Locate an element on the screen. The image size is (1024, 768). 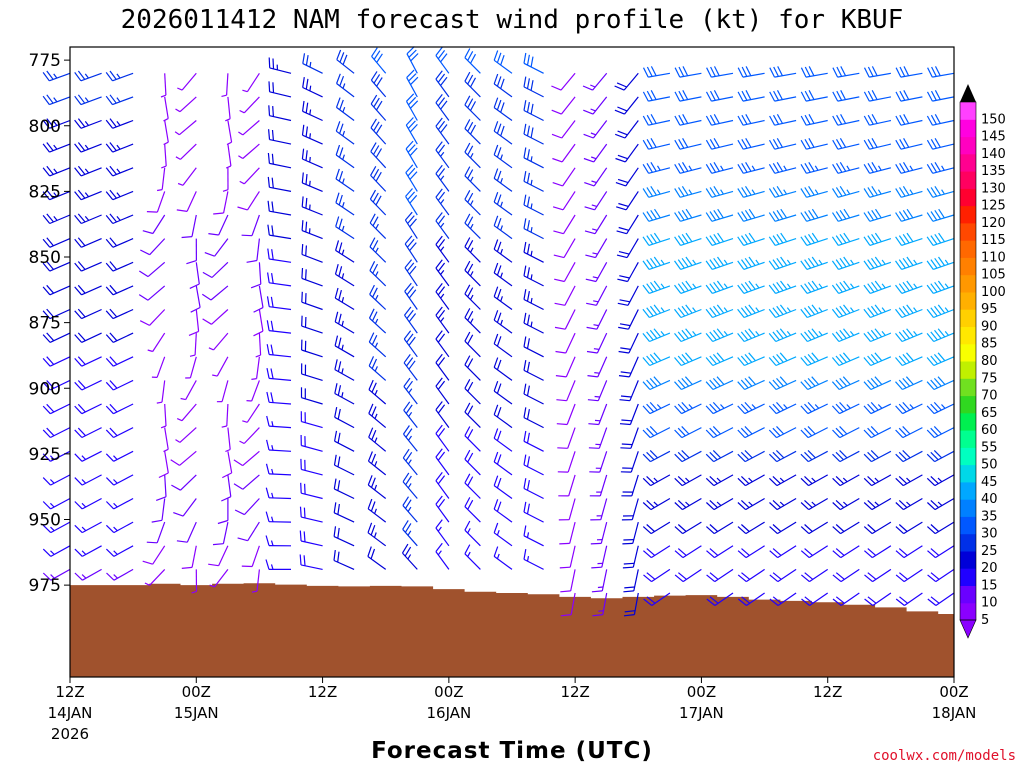
colorbar-label: 140 is located at coordinates (993, 154).